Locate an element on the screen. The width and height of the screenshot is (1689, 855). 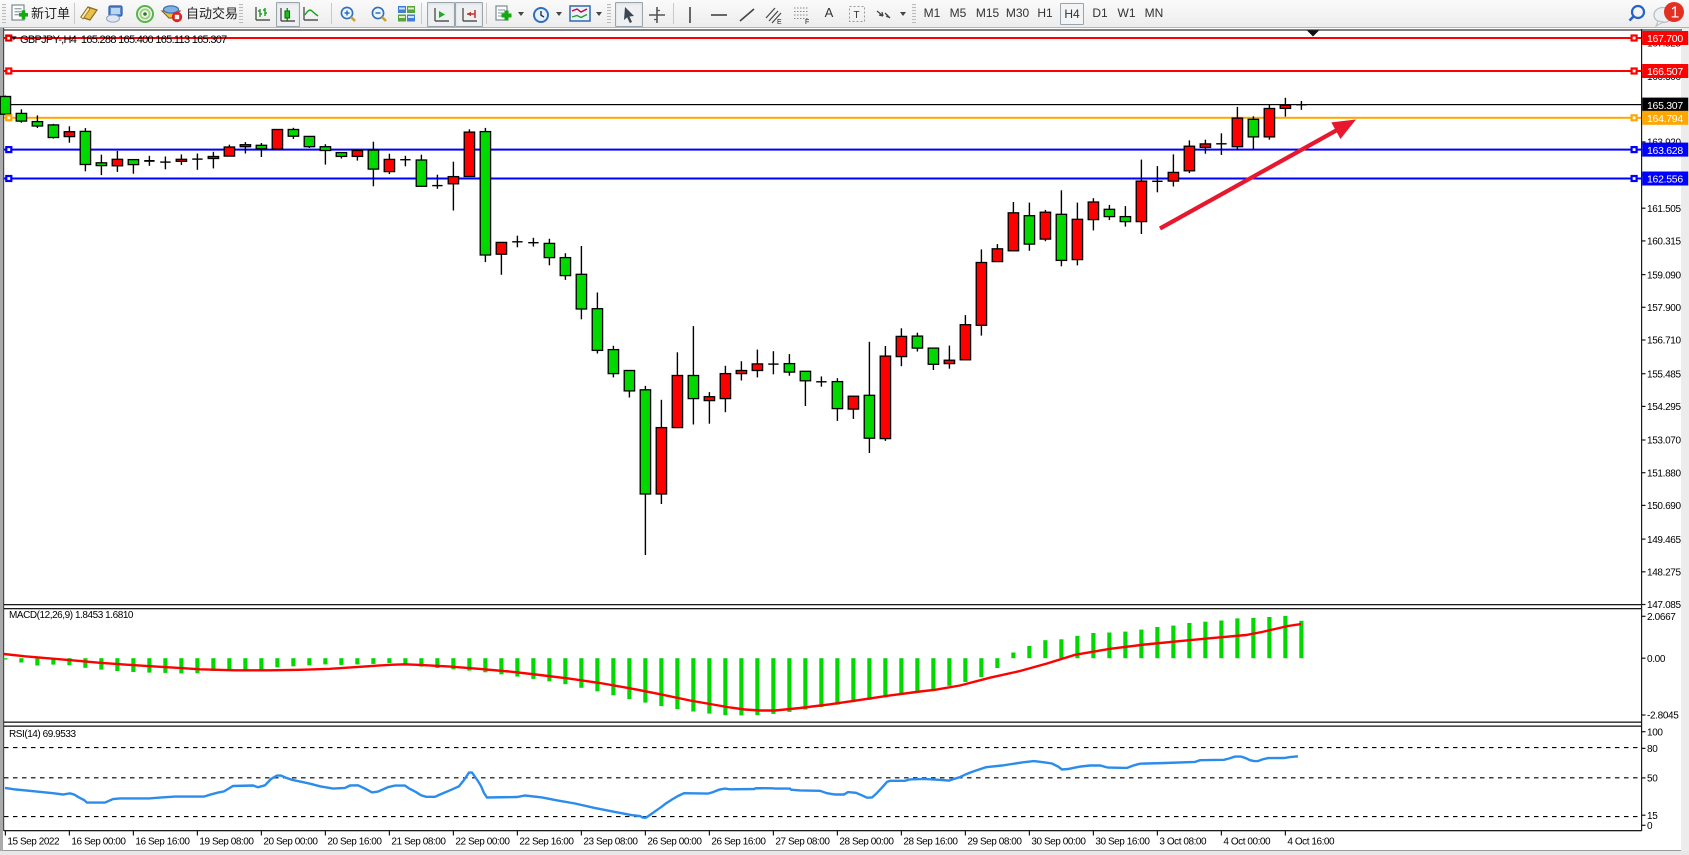
svg-text: 147.085 is located at coordinates (1664, 605).